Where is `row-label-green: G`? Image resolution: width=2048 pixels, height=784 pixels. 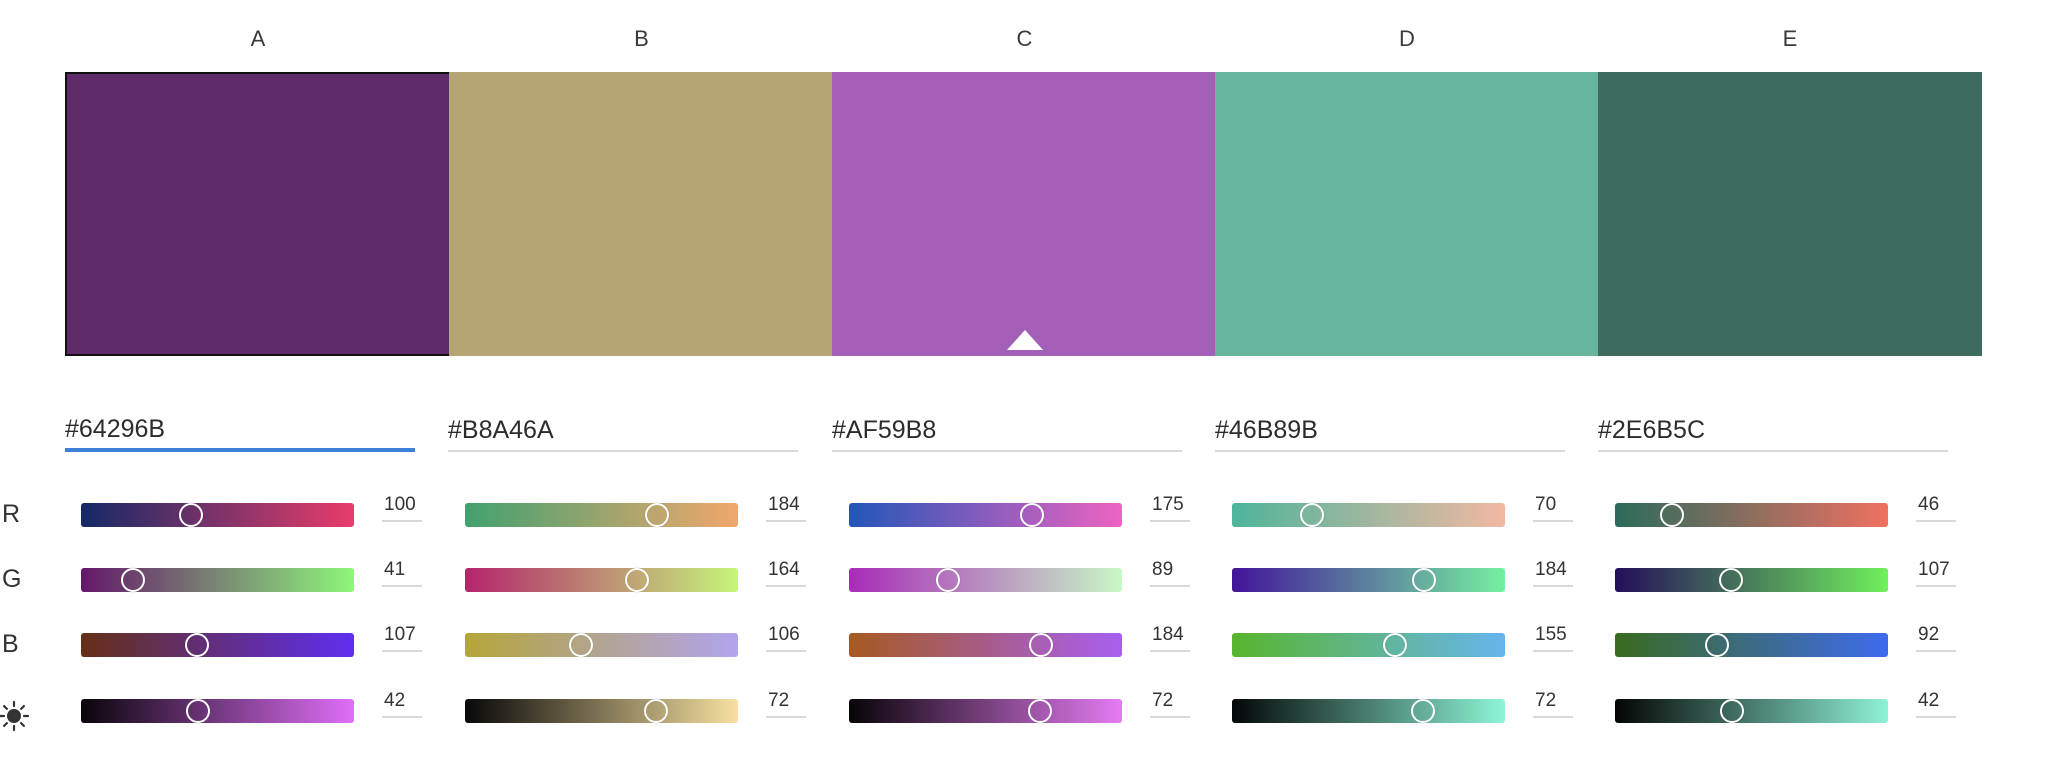
row-label-green: G is located at coordinates (12, 579).